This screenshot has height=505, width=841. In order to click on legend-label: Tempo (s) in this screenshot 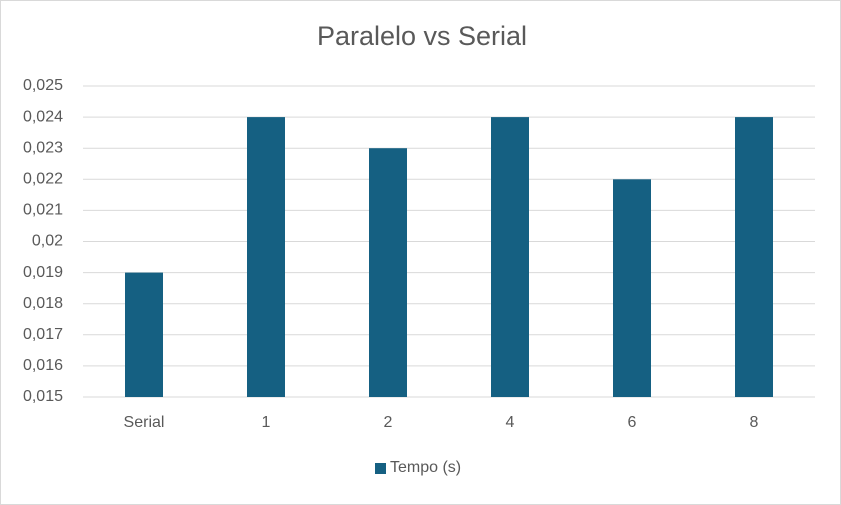, I will do `click(425, 467)`.